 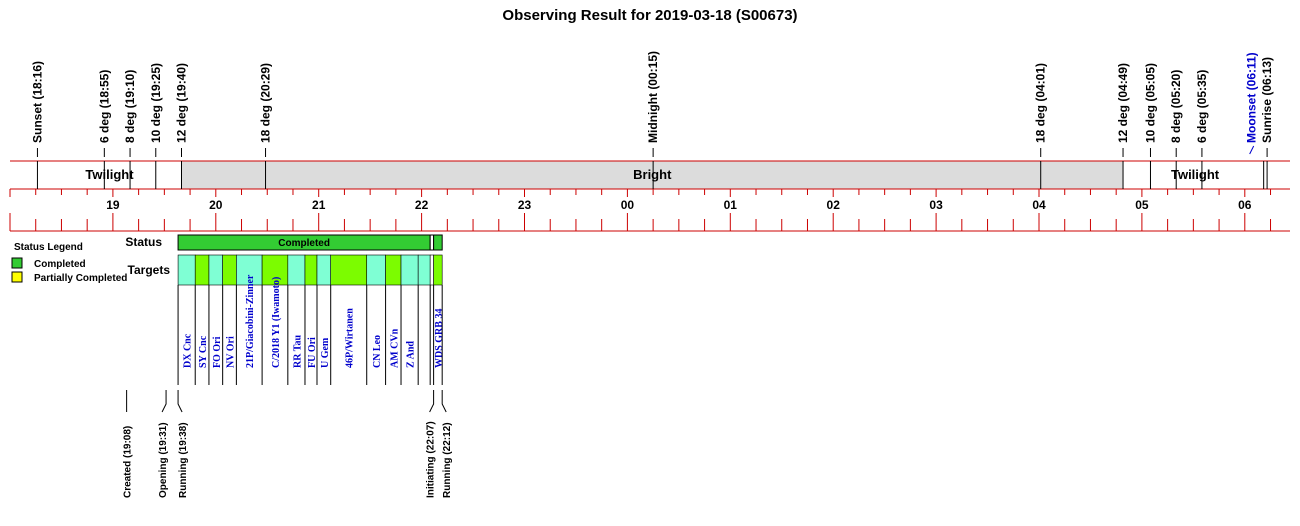 What do you see at coordinates (163, 460) in the screenshot?
I see `obs-event-label: Opening (19:31)` at bounding box center [163, 460].